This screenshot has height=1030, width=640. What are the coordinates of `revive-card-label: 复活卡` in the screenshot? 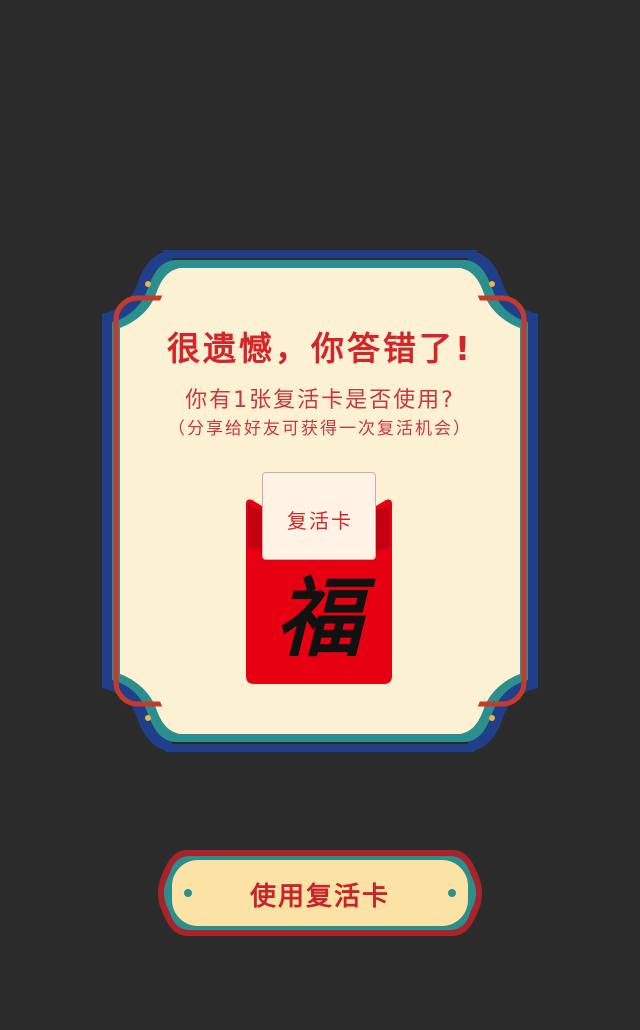 It's located at (320, 521).